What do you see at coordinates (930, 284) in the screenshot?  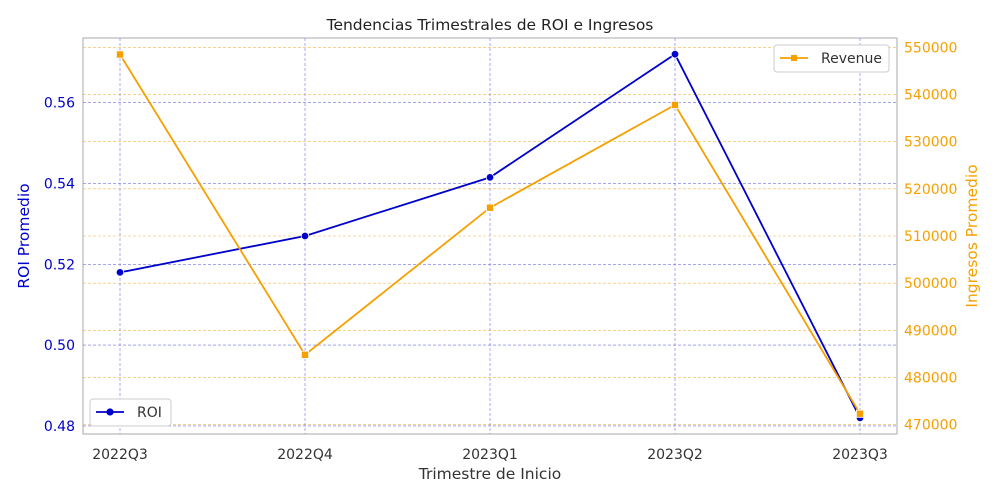 I see `y-tick-label-right: 500000` at bounding box center [930, 284].